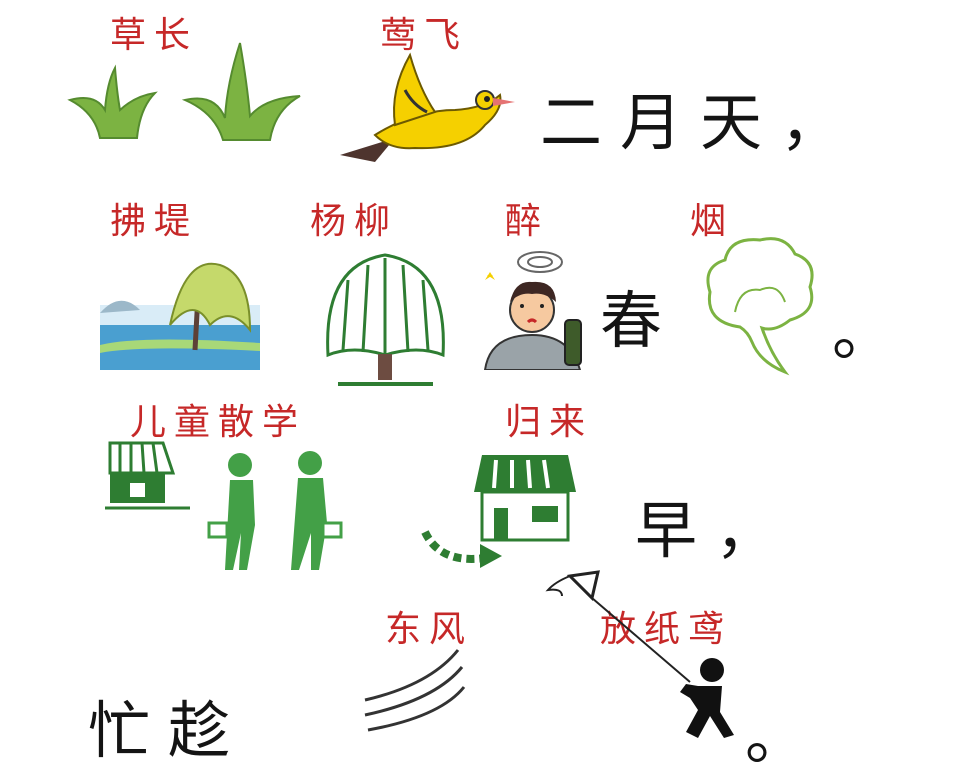  I want to click on spring-text: 春, so click(640, 320).